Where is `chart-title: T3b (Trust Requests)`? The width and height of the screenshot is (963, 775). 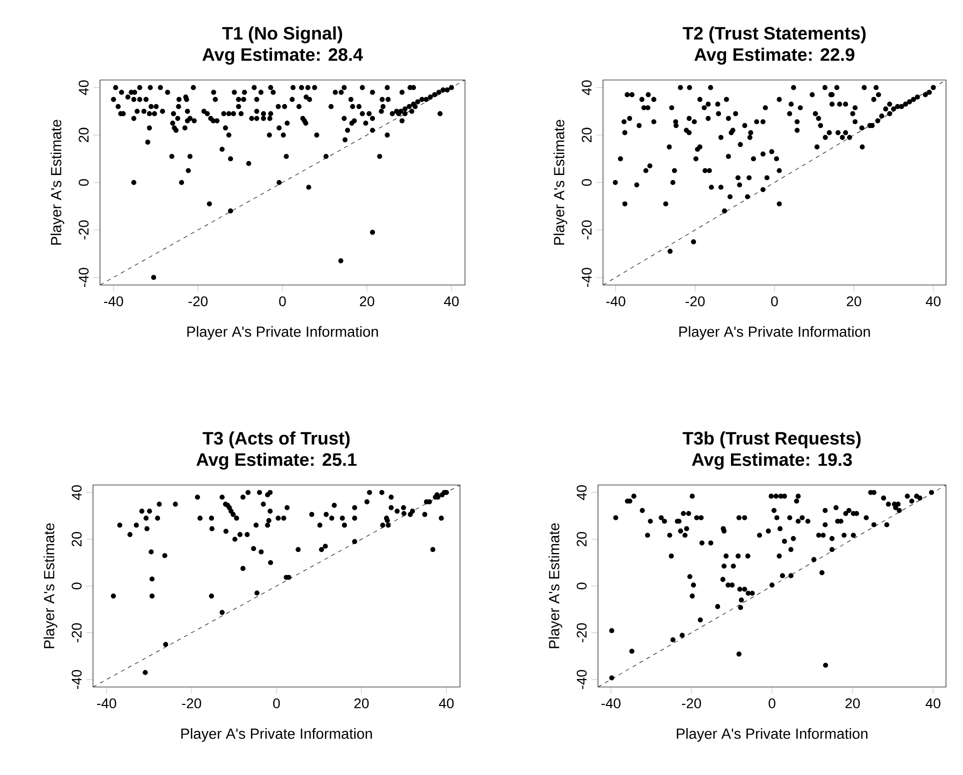
chart-title: T3b (Trust Requests) is located at coordinates (771, 439).